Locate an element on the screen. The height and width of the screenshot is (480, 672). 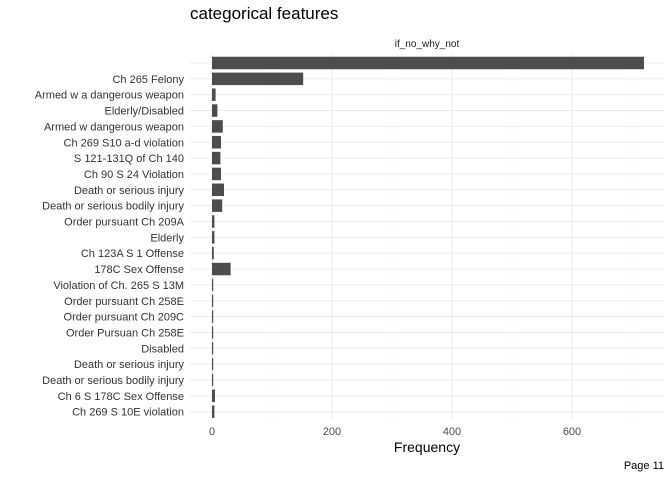
category-label: Ch 269 S 10E violation is located at coordinates (128, 413).